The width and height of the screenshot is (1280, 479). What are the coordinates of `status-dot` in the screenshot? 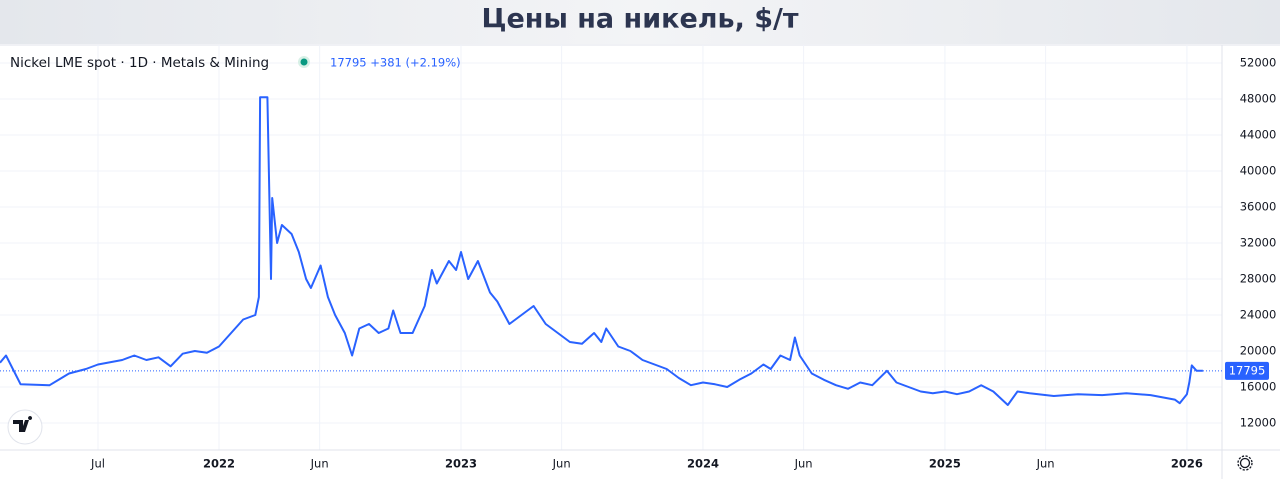 It's located at (304, 62).